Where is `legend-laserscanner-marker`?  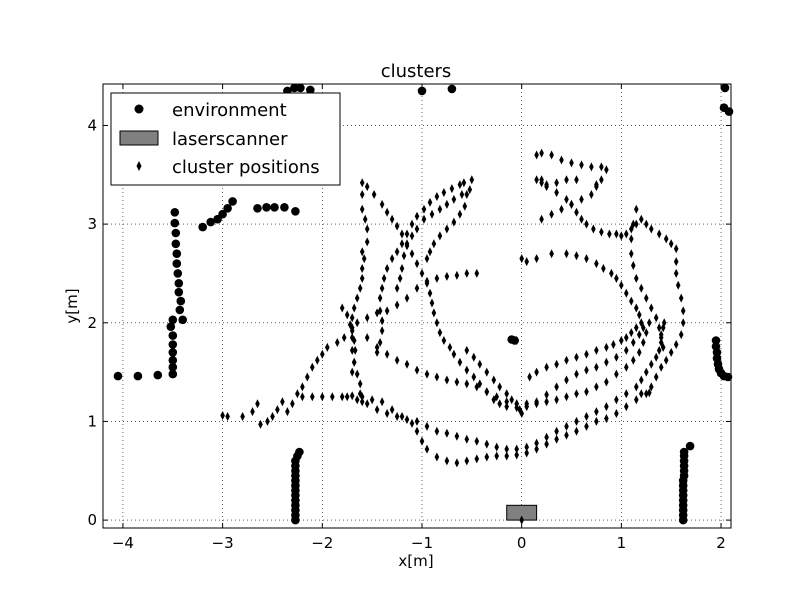 legend-laserscanner-marker is located at coordinates (139, 138).